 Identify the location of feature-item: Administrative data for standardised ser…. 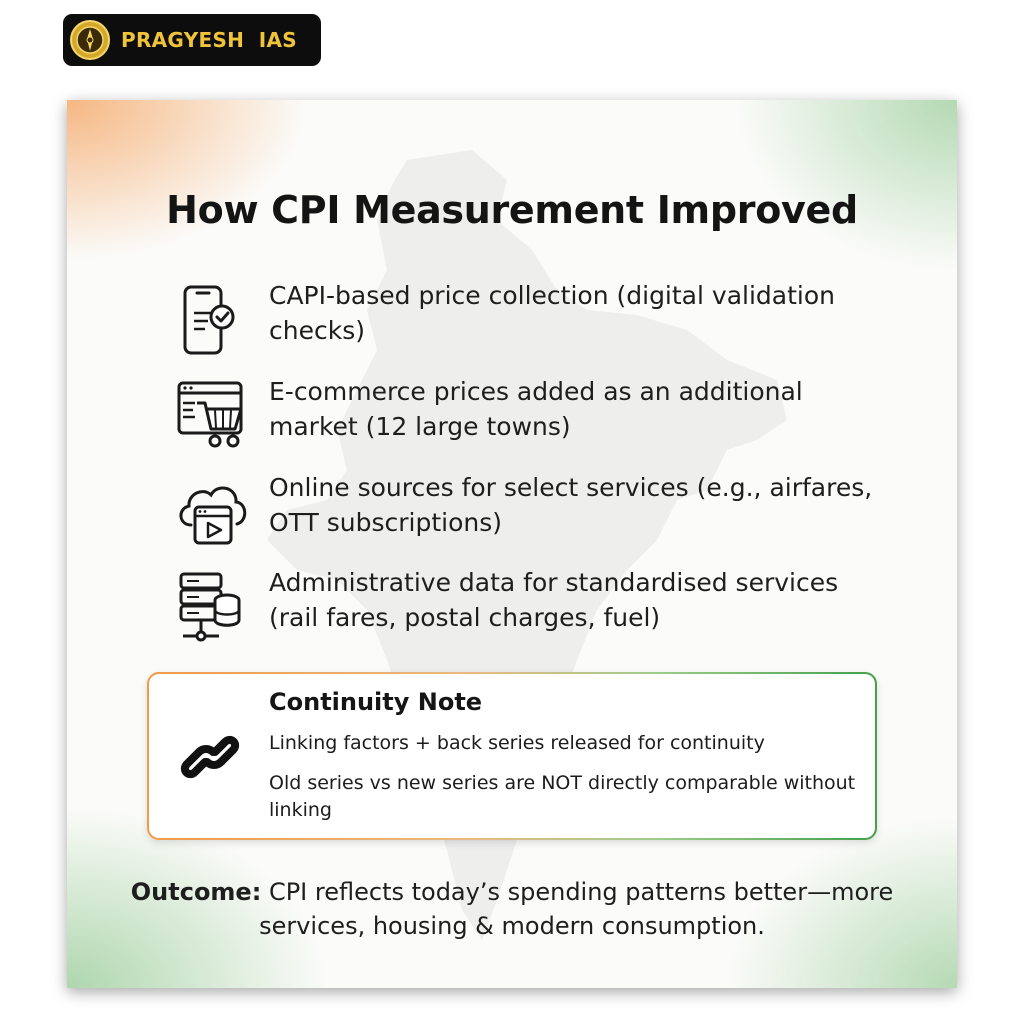
(535, 609).